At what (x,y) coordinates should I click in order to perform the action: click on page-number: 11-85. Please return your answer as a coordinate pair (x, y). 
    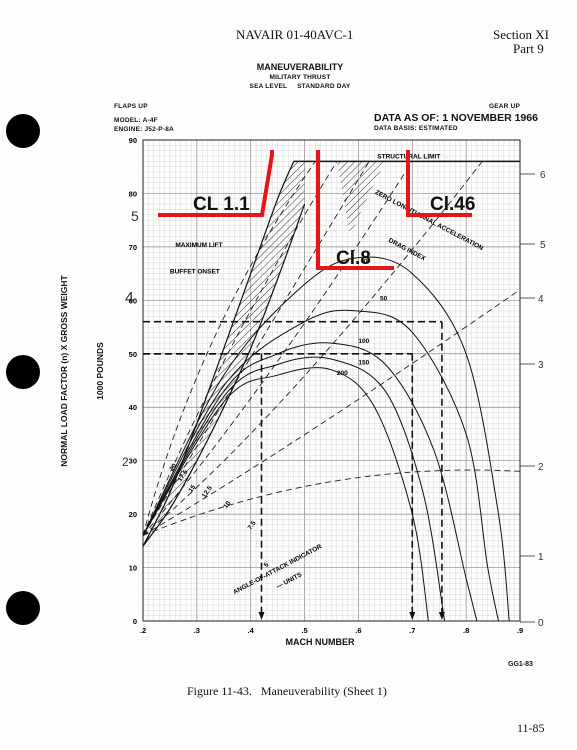
    Looking at the image, I should click on (531, 728).